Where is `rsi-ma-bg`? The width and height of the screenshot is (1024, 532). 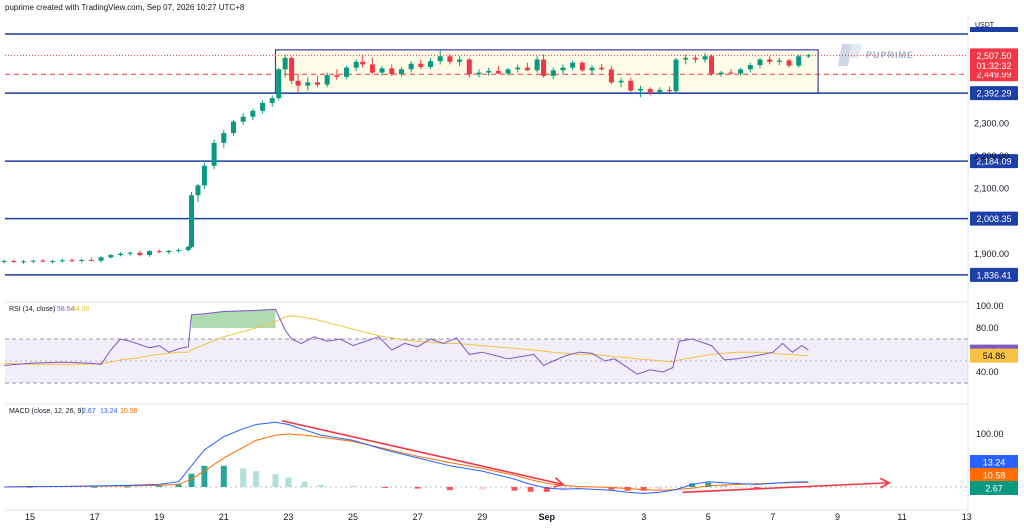
rsi-ma-bg is located at coordinates (994, 355).